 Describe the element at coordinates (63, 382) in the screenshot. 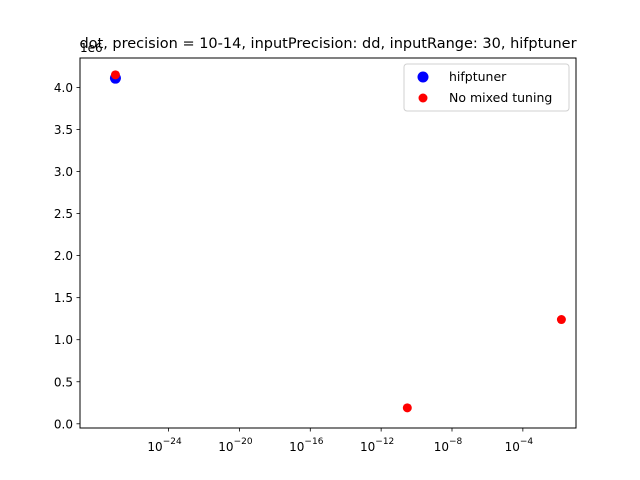

I see `y-tick-label: 0.5` at that location.